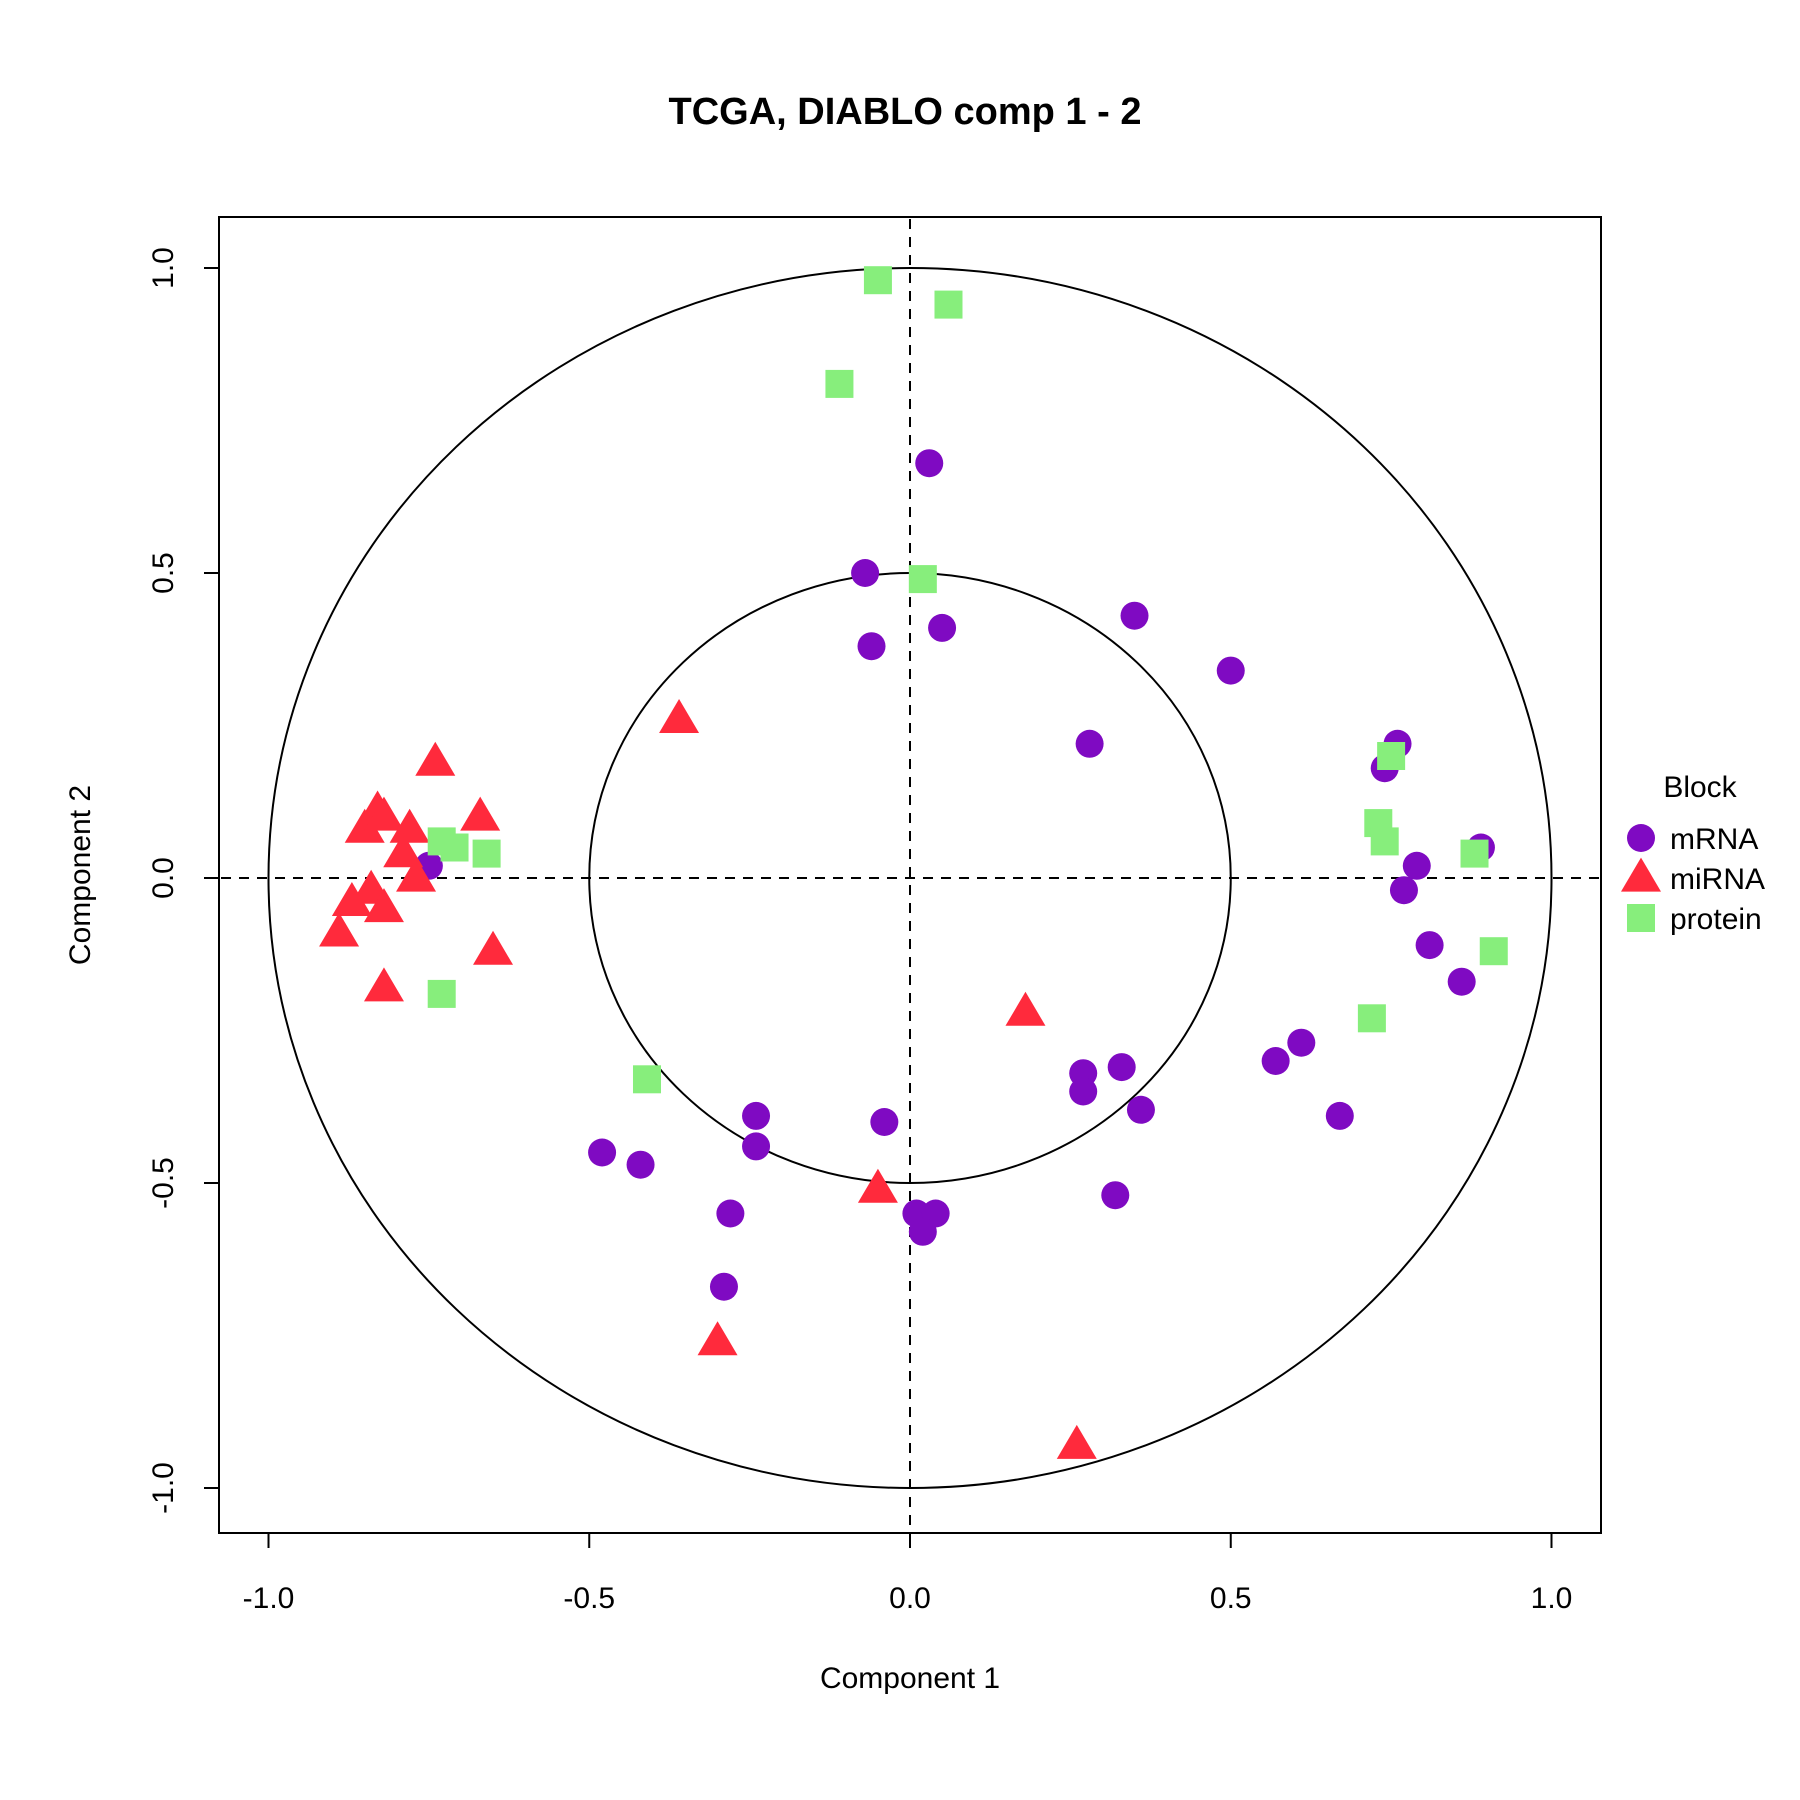  I want to click on legend-label-mRNA: mRNA, so click(1714, 839).